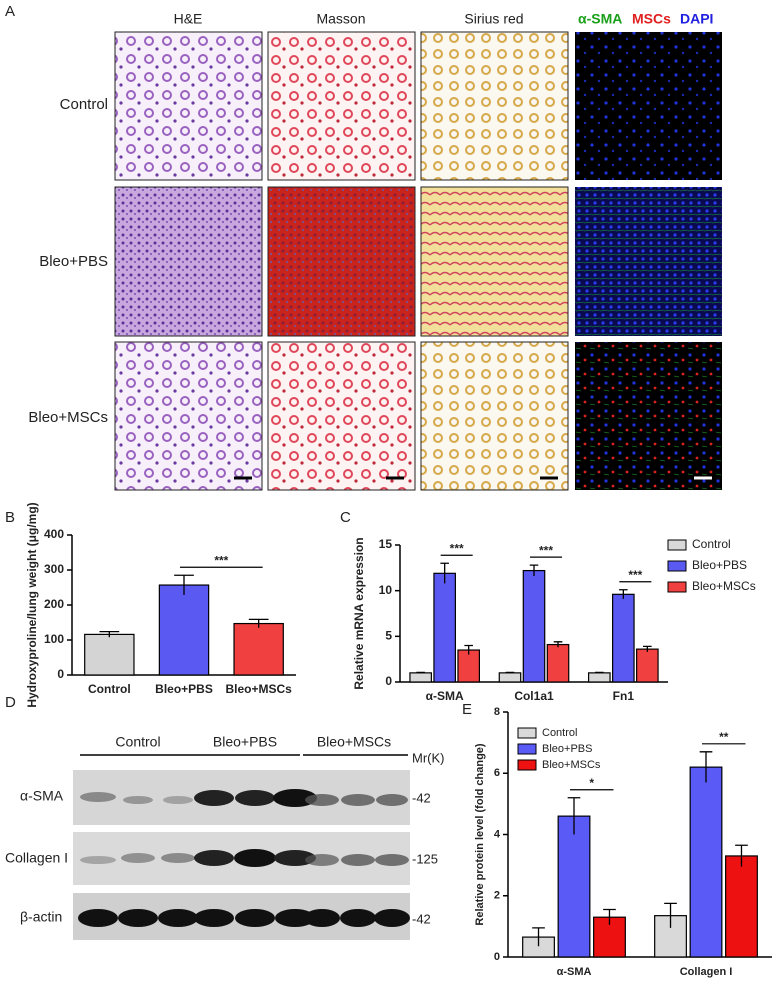 This screenshot has height=985, width=784. I want to click on column-header: α-SMA, so click(600, 19).